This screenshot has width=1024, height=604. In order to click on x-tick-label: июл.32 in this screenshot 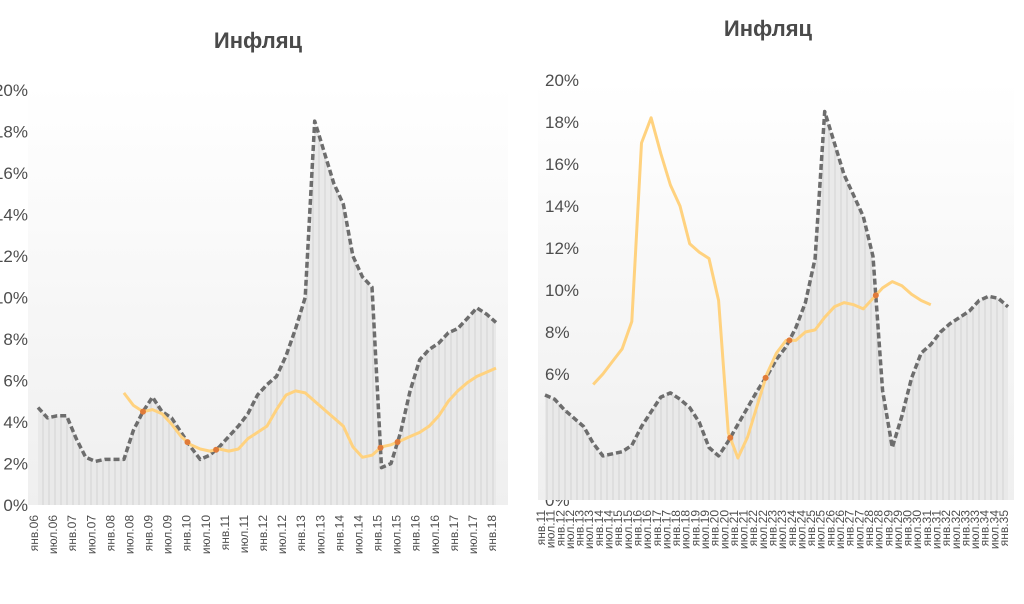, I will do `click(956, 529)`.